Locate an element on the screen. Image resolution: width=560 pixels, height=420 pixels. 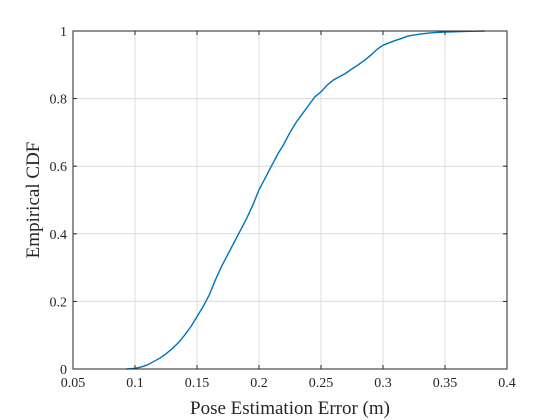
x-tick-label: 0.1 is located at coordinates (135, 383).